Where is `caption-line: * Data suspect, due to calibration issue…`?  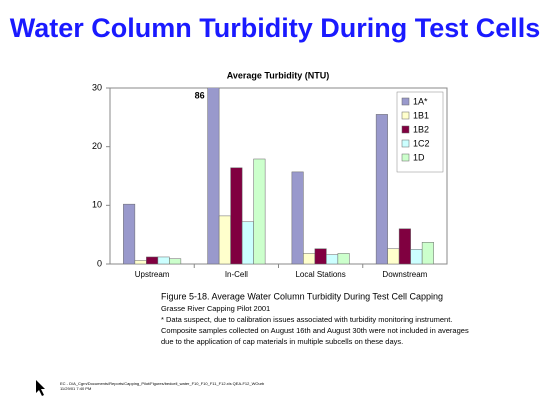 caption-line: * Data suspect, due to calibration issue… is located at coordinates (306, 319).